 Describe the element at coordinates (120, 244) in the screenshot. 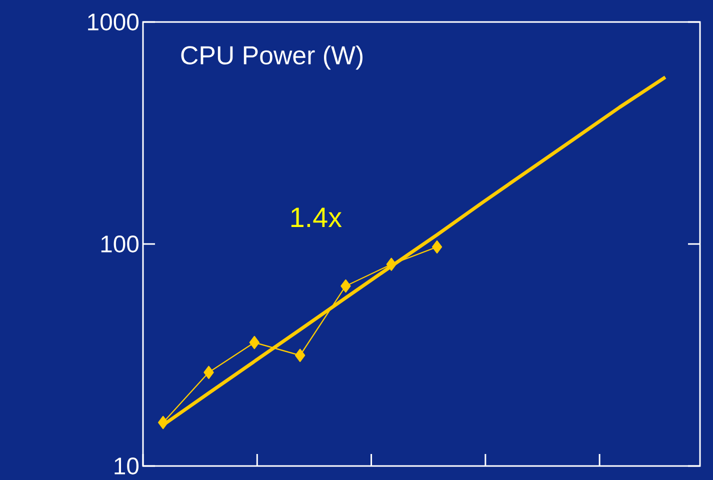

I see `y-tick-label: 100` at that location.